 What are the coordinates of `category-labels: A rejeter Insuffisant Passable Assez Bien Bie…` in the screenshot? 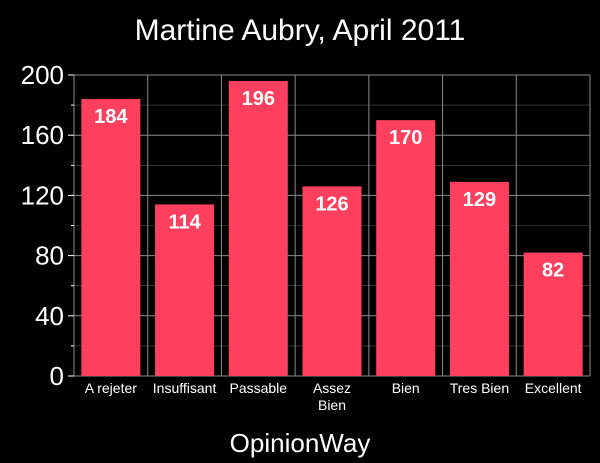 It's located at (333, 396).